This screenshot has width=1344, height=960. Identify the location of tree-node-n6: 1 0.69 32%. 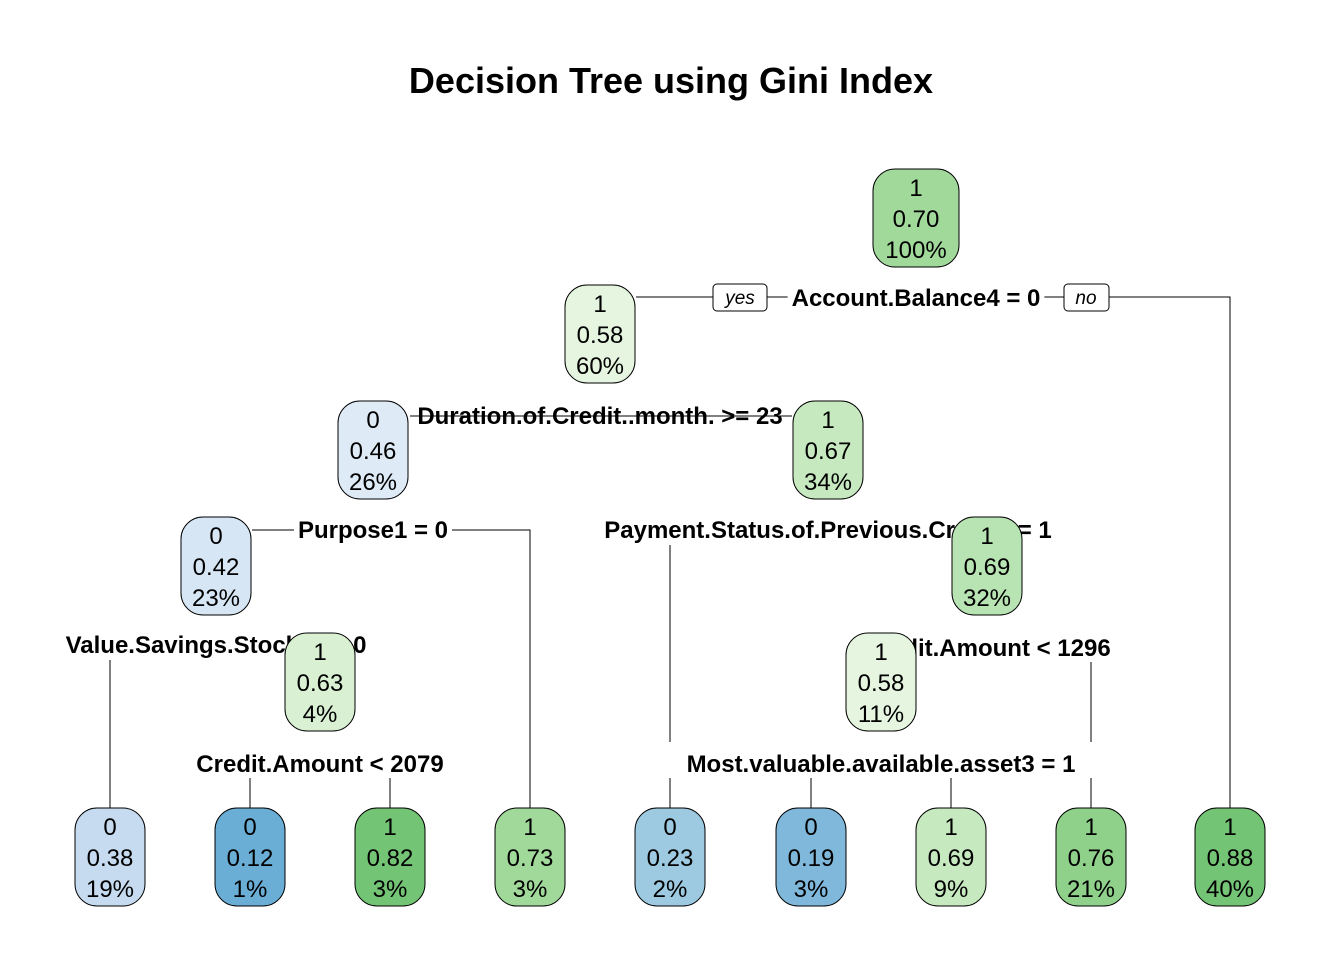
(987, 566).